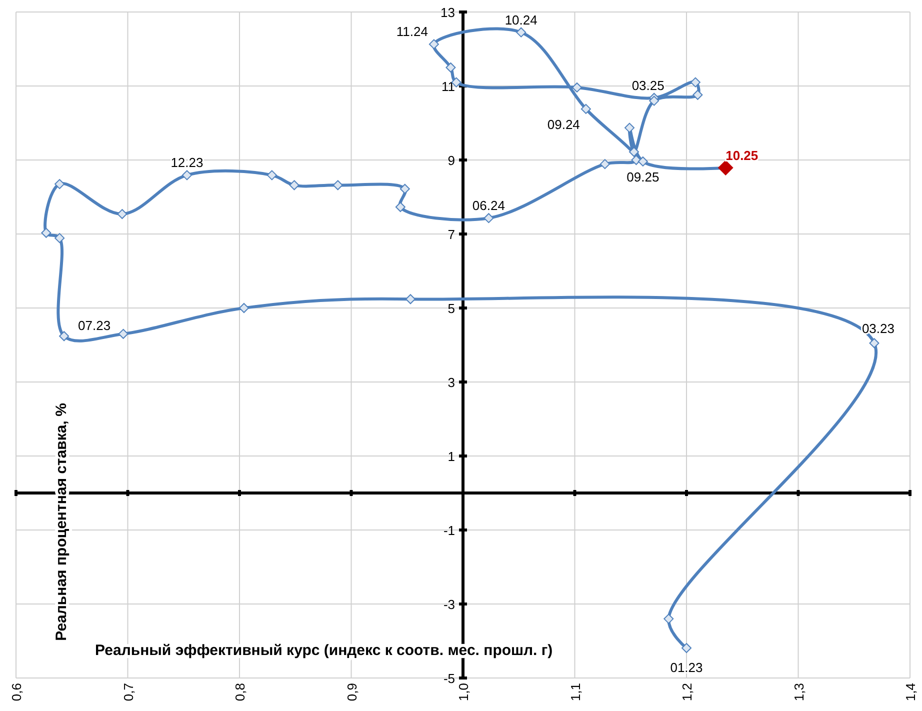 The image size is (922, 711). What do you see at coordinates (686, 668) in the screenshot?
I see `annotation: 01.23` at bounding box center [686, 668].